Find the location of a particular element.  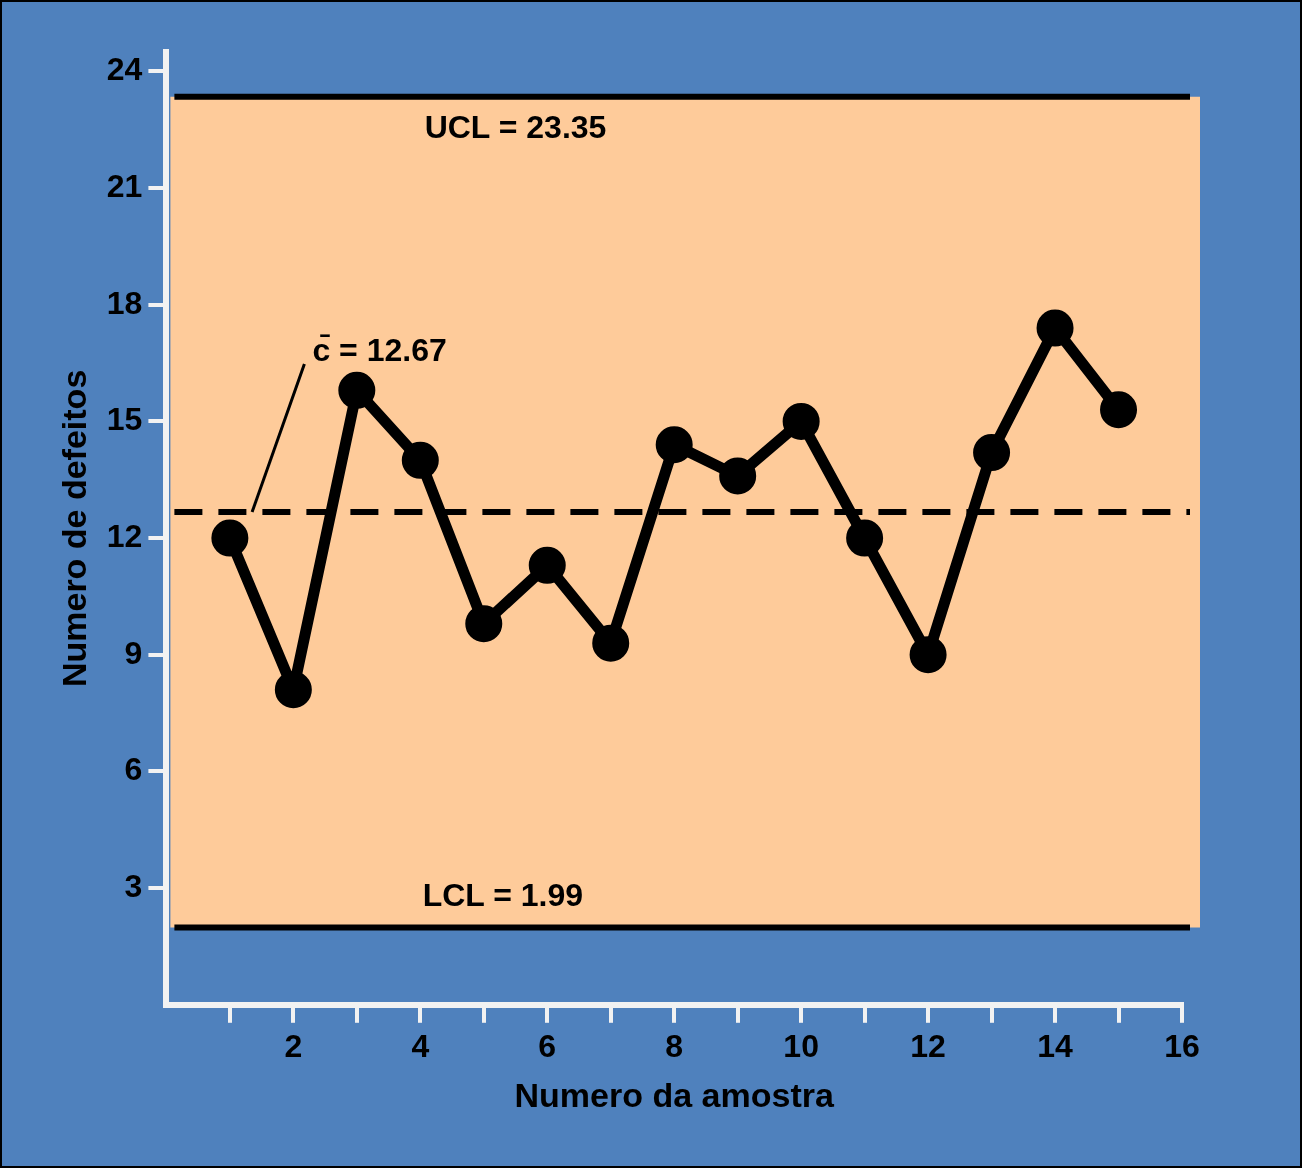

y-axis-title: Numero de defeitos is located at coordinates (73, 528).